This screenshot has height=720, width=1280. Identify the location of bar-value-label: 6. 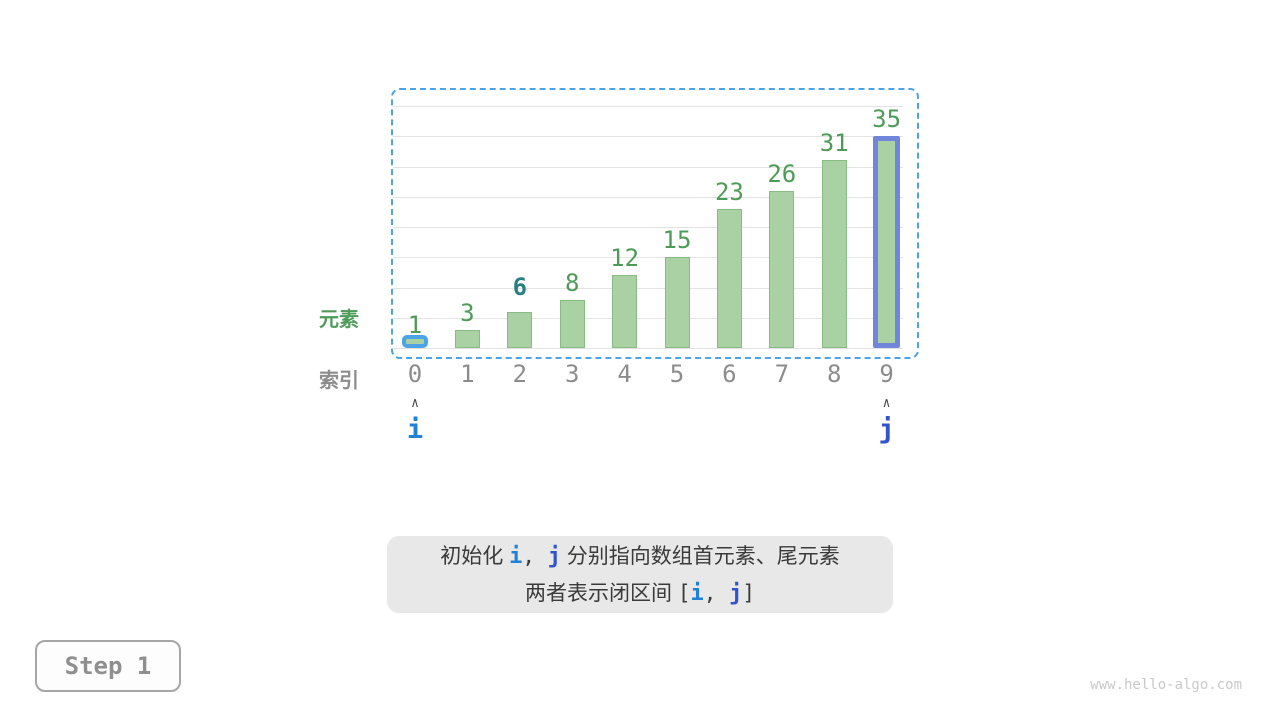
(520, 287).